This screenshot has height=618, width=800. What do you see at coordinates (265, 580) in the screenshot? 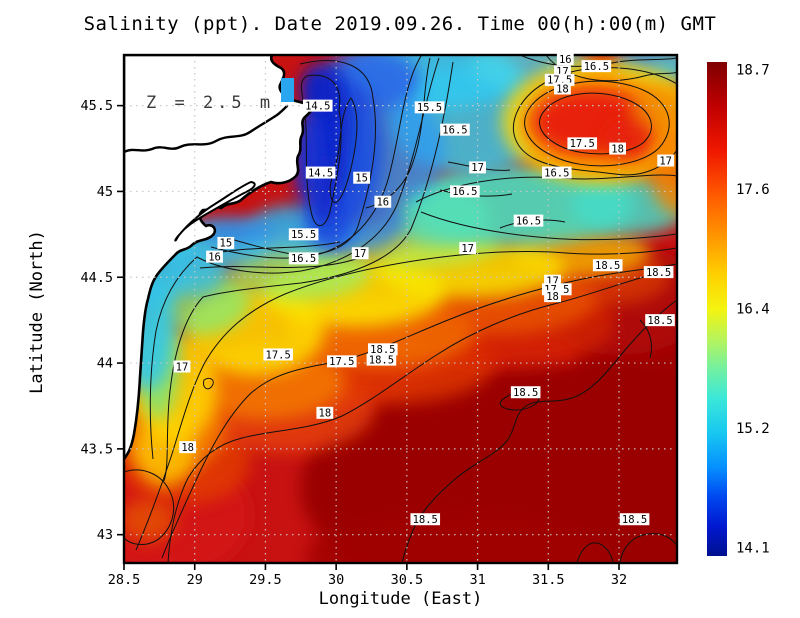
I see `x-tick-label: 29.5` at bounding box center [265, 580].